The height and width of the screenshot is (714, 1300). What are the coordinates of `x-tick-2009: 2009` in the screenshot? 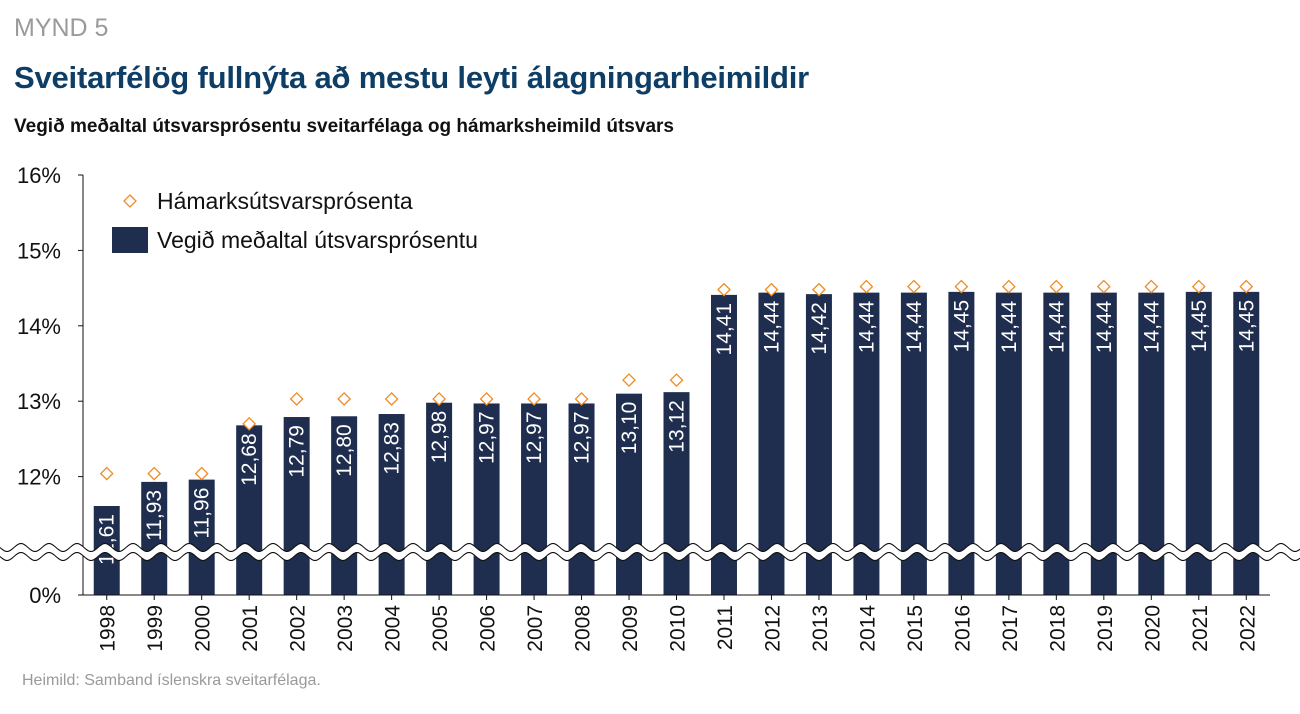 It's located at (630, 628).